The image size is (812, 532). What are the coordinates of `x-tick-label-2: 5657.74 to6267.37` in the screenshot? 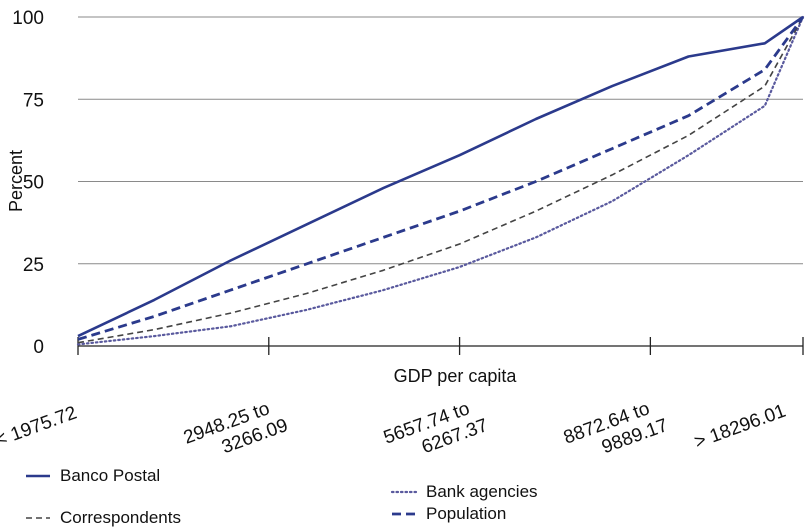 It's located at (436, 431).